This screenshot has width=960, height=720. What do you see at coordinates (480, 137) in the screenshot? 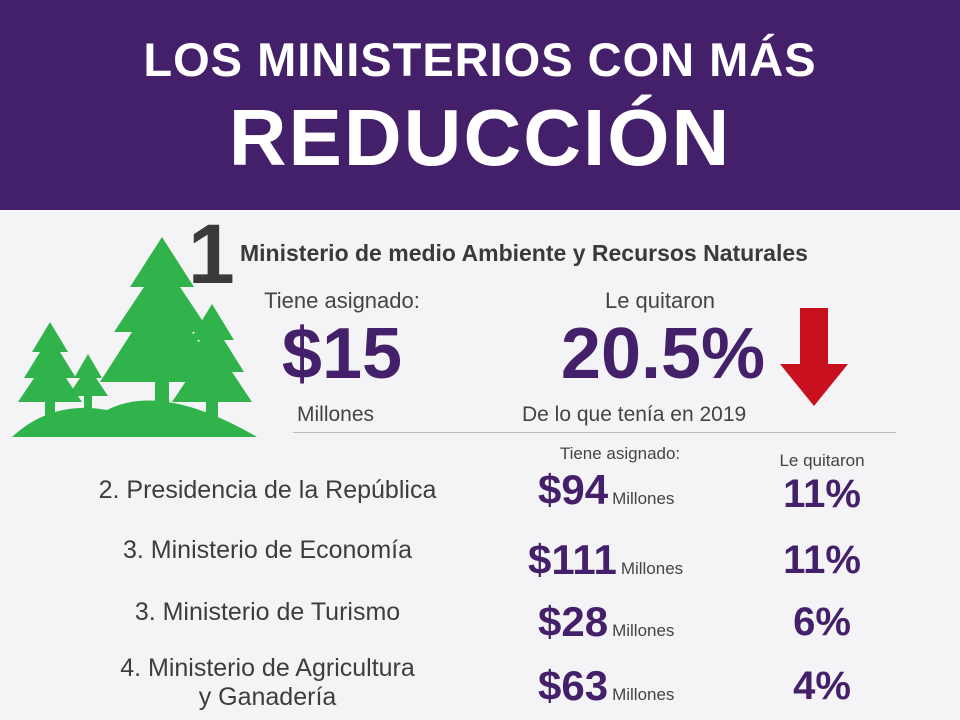
I see `header-title-line2: REDUCCIÓN` at bounding box center [480, 137].